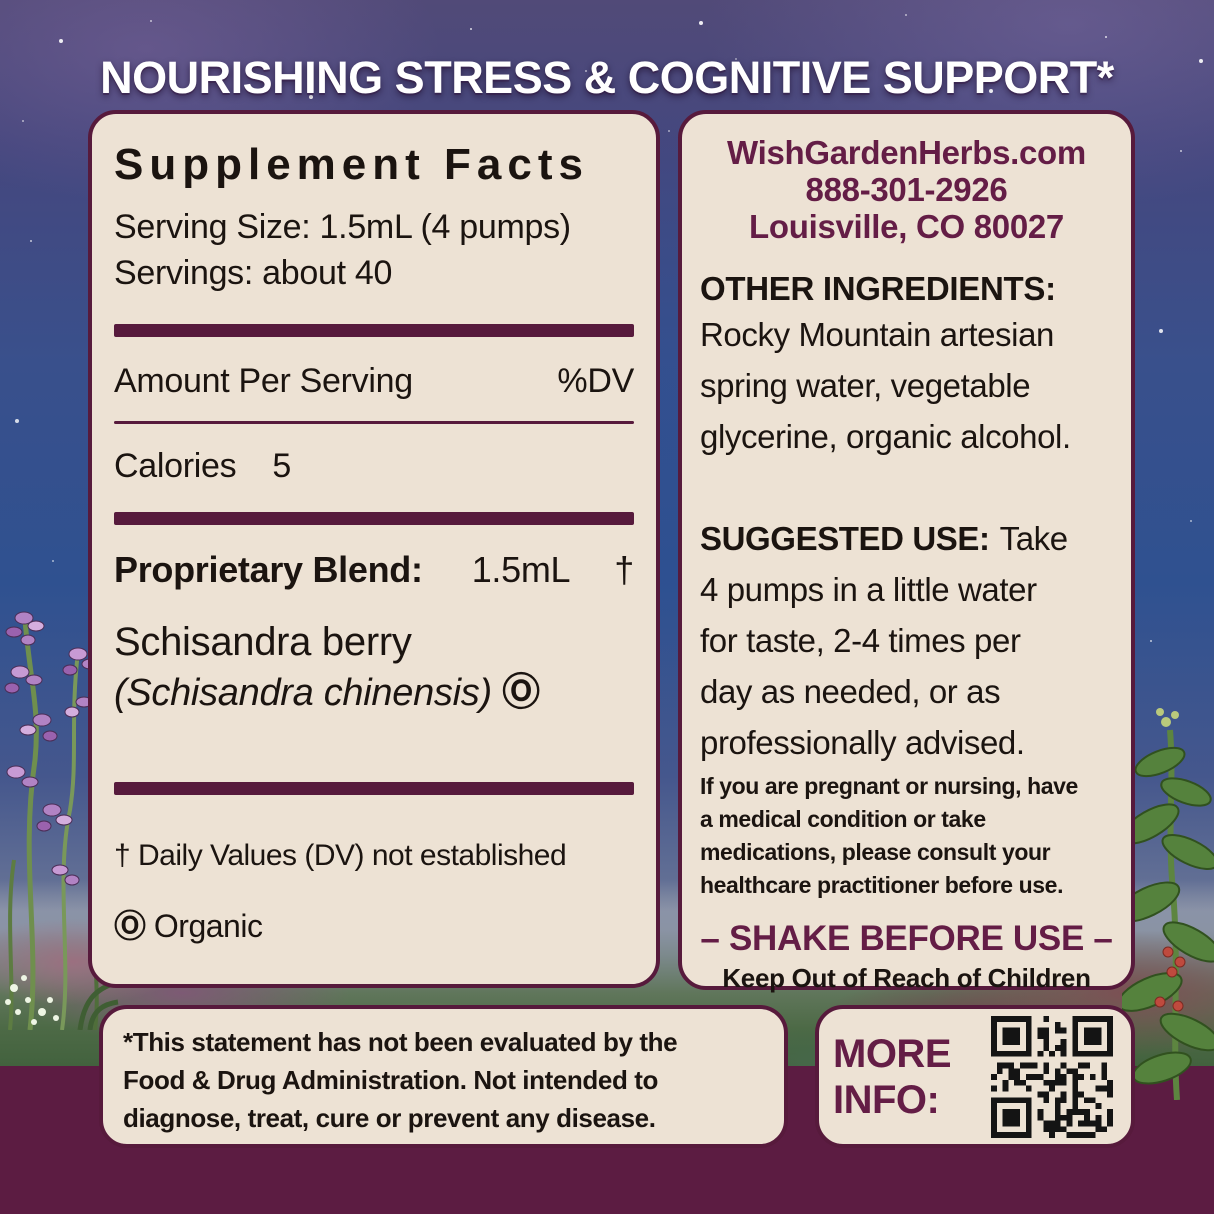 This screenshot has width=1214, height=1214. I want to click on qr-code, so click(1052, 1076).